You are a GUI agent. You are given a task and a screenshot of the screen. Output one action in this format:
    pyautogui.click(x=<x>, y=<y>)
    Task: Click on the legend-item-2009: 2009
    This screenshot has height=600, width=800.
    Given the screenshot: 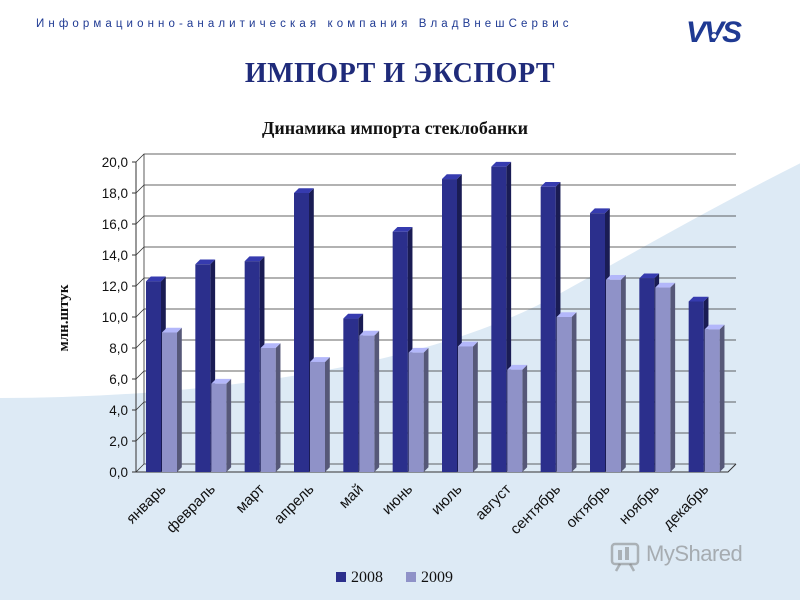 What is the action you would take?
    pyautogui.click(x=429, y=577)
    